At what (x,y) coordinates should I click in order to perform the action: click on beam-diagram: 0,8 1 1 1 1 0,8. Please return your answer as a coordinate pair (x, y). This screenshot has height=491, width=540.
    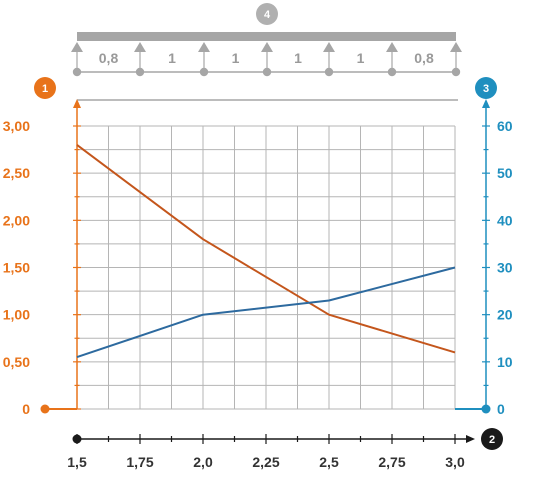
    Looking at the image, I should click on (266, 66).